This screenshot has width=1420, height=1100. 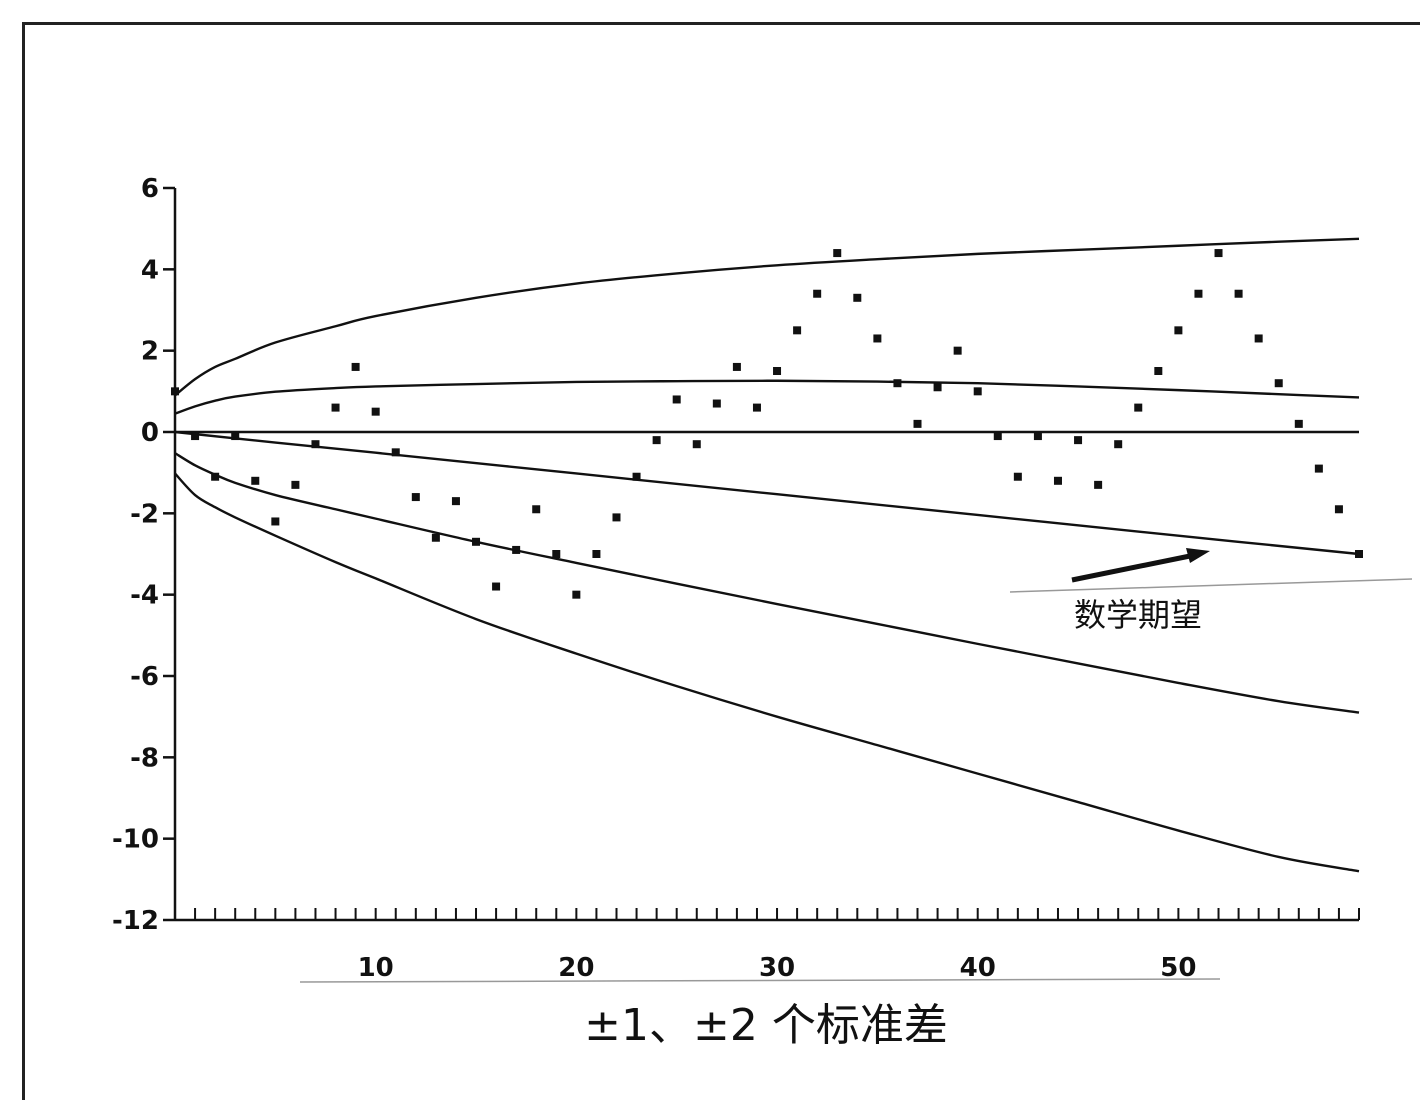 I want to click on annotation-arrow, so click(x=1131, y=568).